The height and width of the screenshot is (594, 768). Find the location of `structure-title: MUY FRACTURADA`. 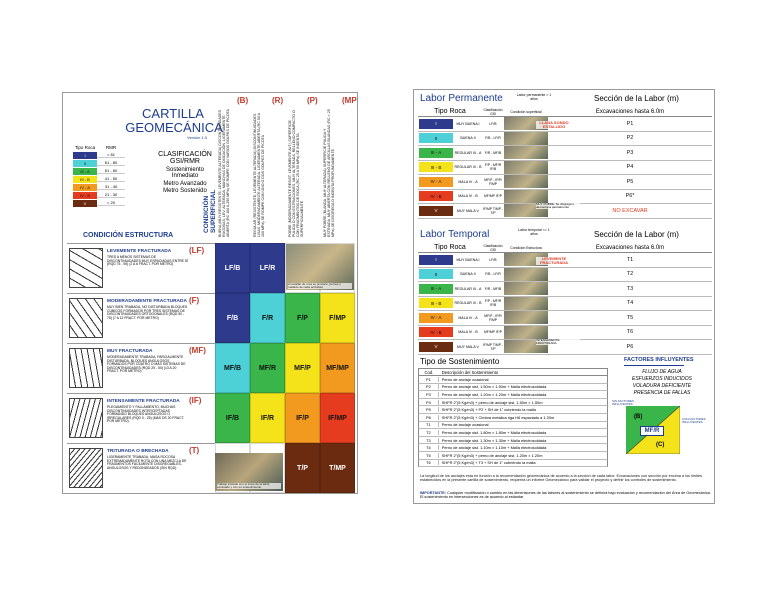

structure-title: MUY FRACTURADA is located at coordinates (130, 351).